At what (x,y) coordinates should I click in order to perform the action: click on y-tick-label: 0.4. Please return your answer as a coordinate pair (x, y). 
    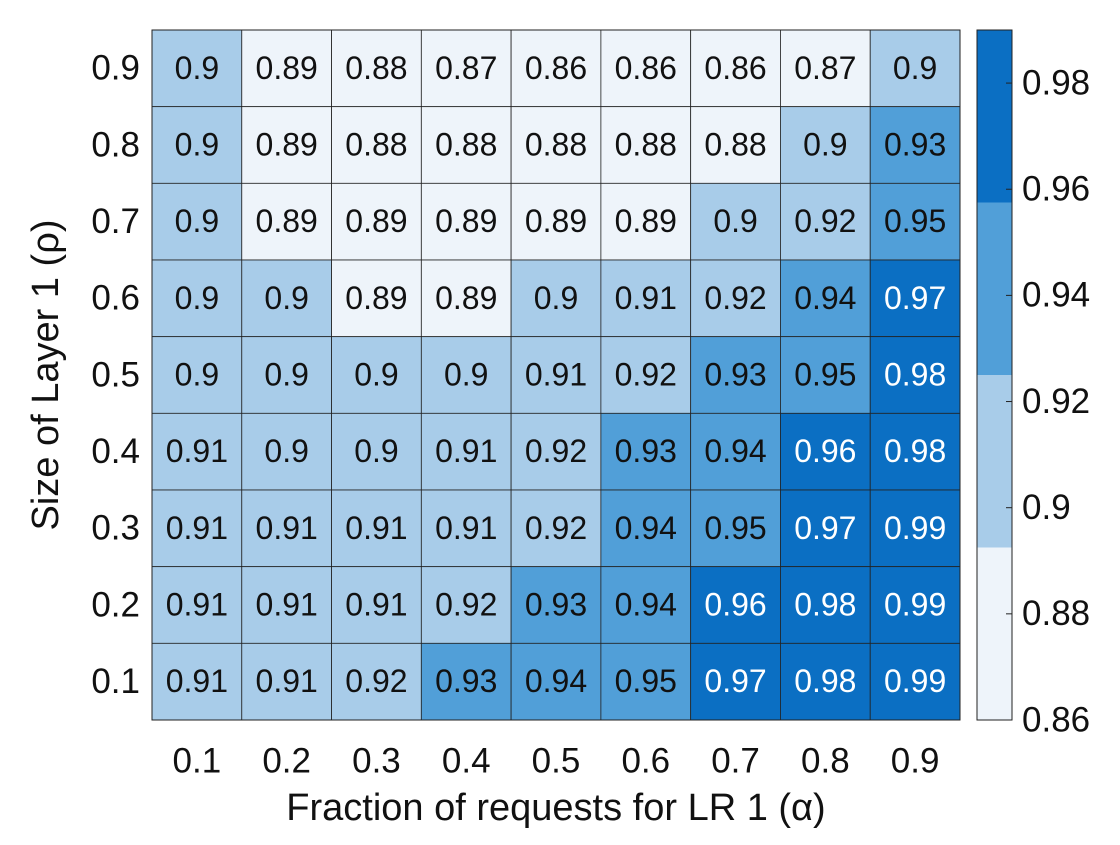
    Looking at the image, I should click on (115, 451).